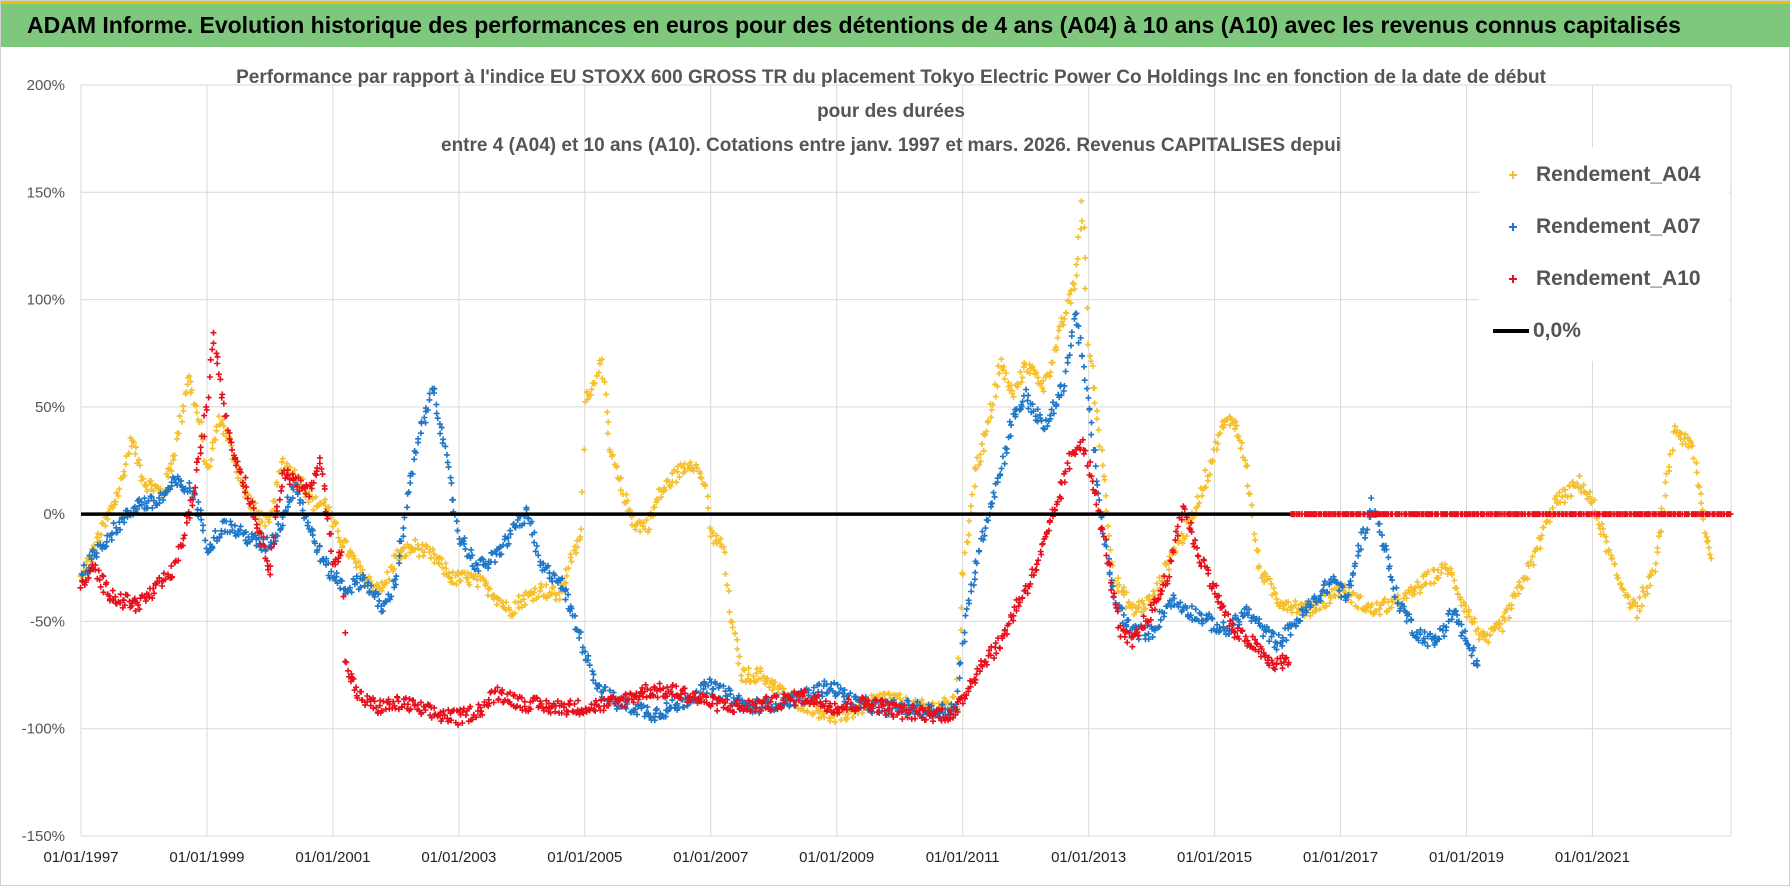 The width and height of the screenshot is (1790, 887). What do you see at coordinates (47, 621) in the screenshot?
I see `y-tick-label: -50%` at bounding box center [47, 621].